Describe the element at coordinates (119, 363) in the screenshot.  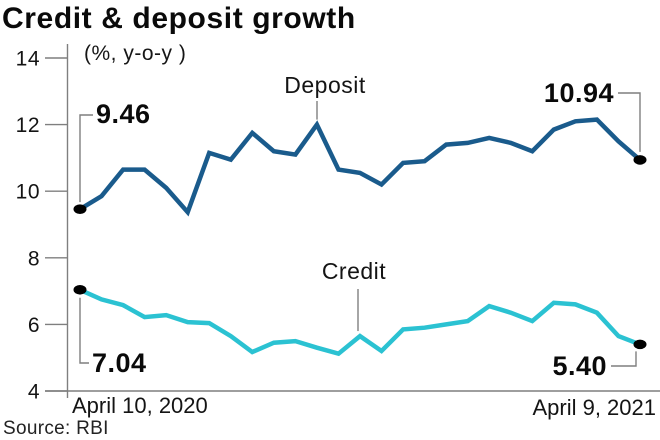
I see `credit-start-value-label: 7.04` at that location.